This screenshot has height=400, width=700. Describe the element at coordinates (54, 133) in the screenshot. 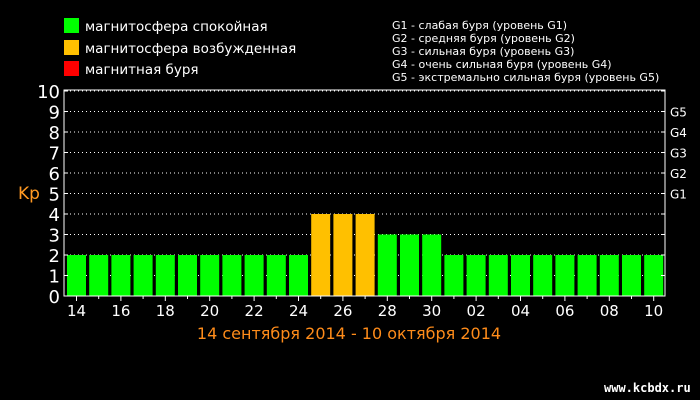

I see `y-tick-label-8: 8` at that location.